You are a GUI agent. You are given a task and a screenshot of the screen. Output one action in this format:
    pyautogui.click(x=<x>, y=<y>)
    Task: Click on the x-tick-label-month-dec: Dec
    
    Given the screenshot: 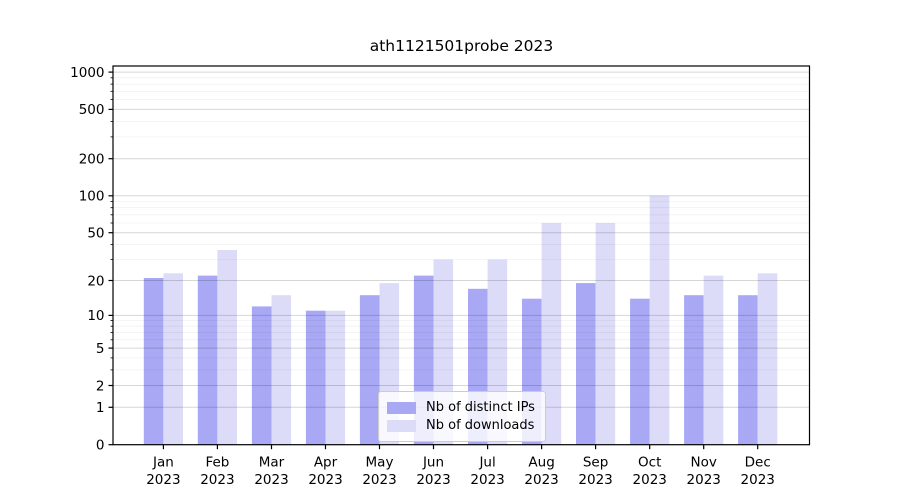 What is the action you would take?
    pyautogui.click(x=758, y=463)
    